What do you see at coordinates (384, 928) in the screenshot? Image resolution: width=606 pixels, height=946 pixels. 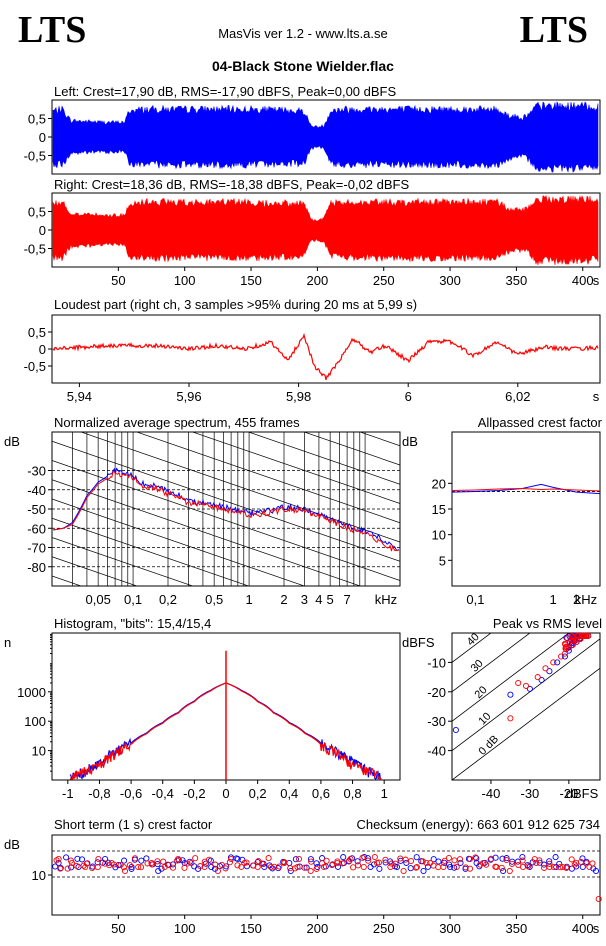 I see `short-term-crest-xtick-label: 250` at bounding box center [384, 928].